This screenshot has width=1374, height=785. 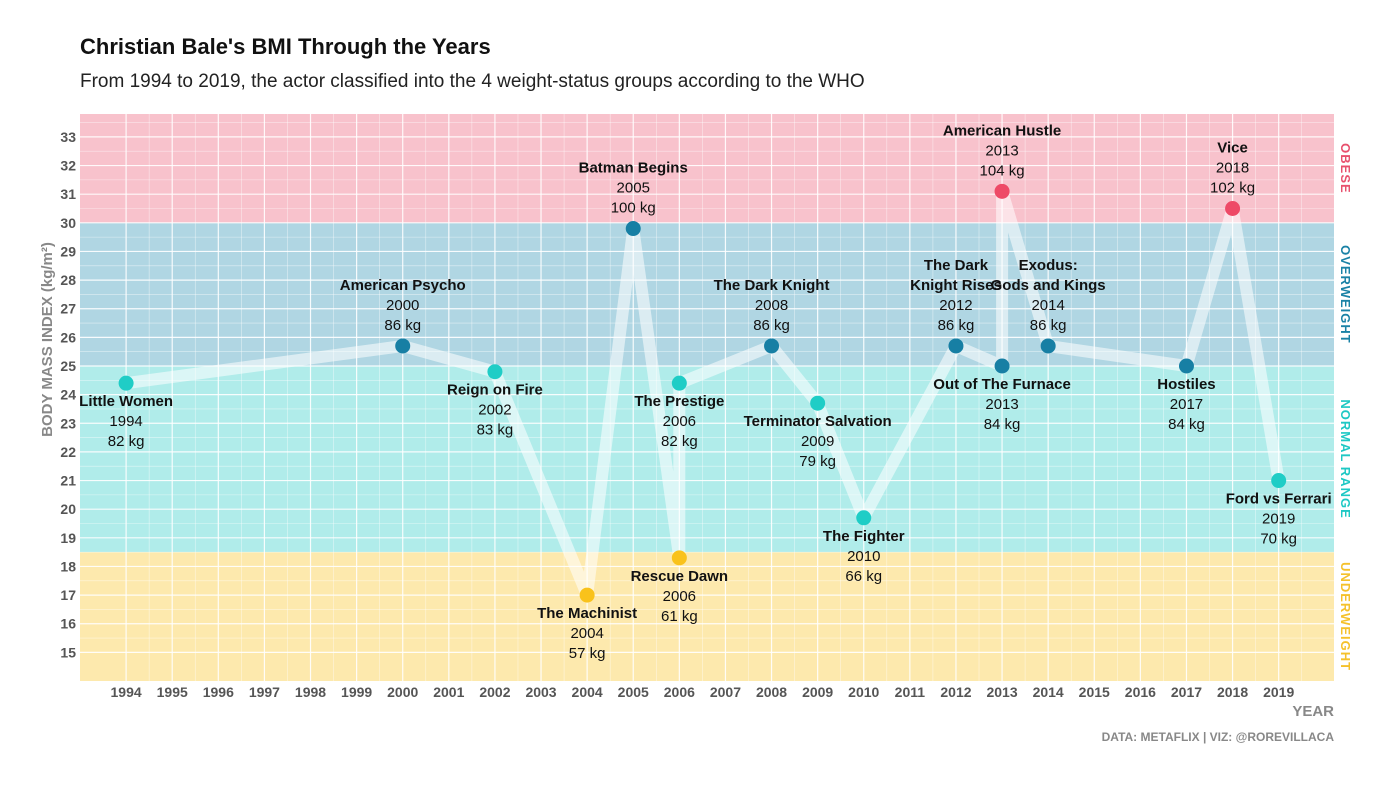 I want to click on film-weight-label: 100 kg, so click(x=633, y=208).